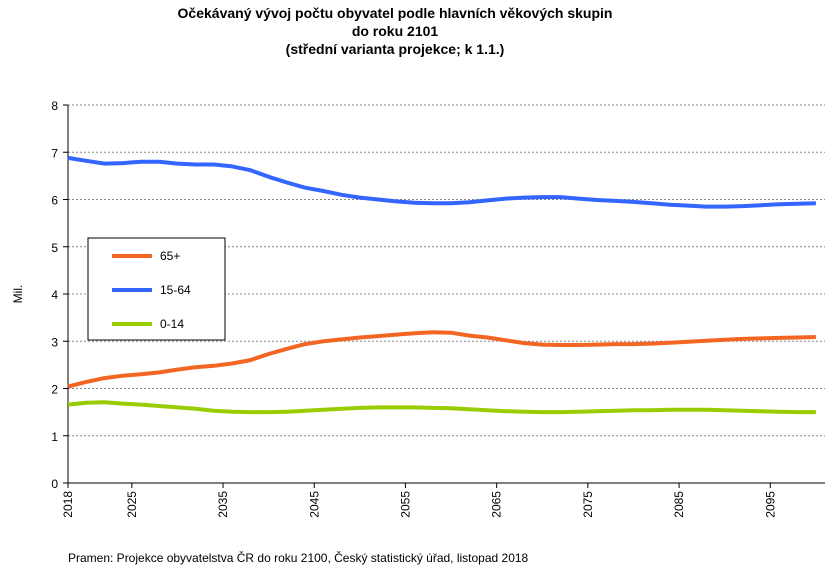 The height and width of the screenshot is (574, 827). I want to click on x-tick-label: 2095, so click(770, 504).